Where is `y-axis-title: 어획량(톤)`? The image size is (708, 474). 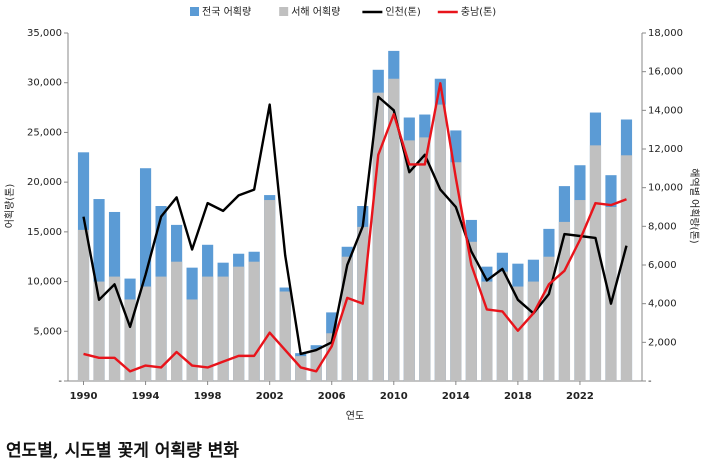 y-axis-title: 어획량(톤) is located at coordinates (10, 206).